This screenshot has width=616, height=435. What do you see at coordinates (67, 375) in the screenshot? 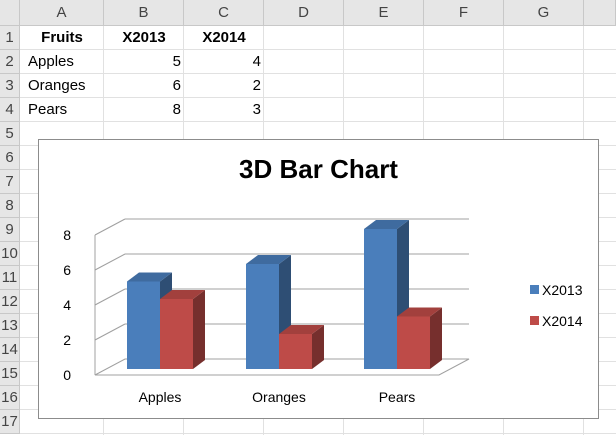
I see `y-tick-label: 0` at bounding box center [67, 375].